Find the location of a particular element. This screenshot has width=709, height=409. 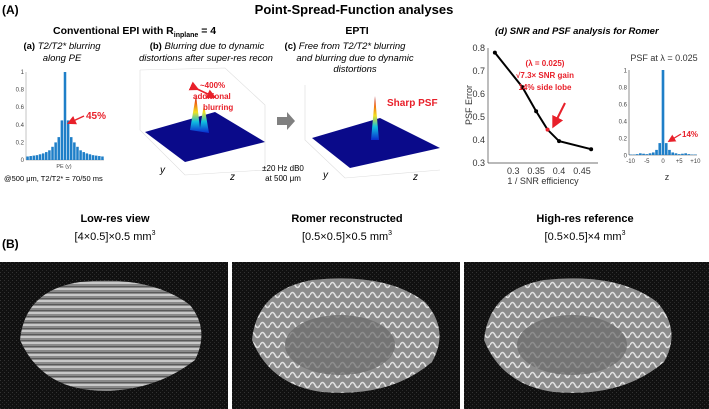

image-1-title: Low-res view is located at coordinates (115, 219).